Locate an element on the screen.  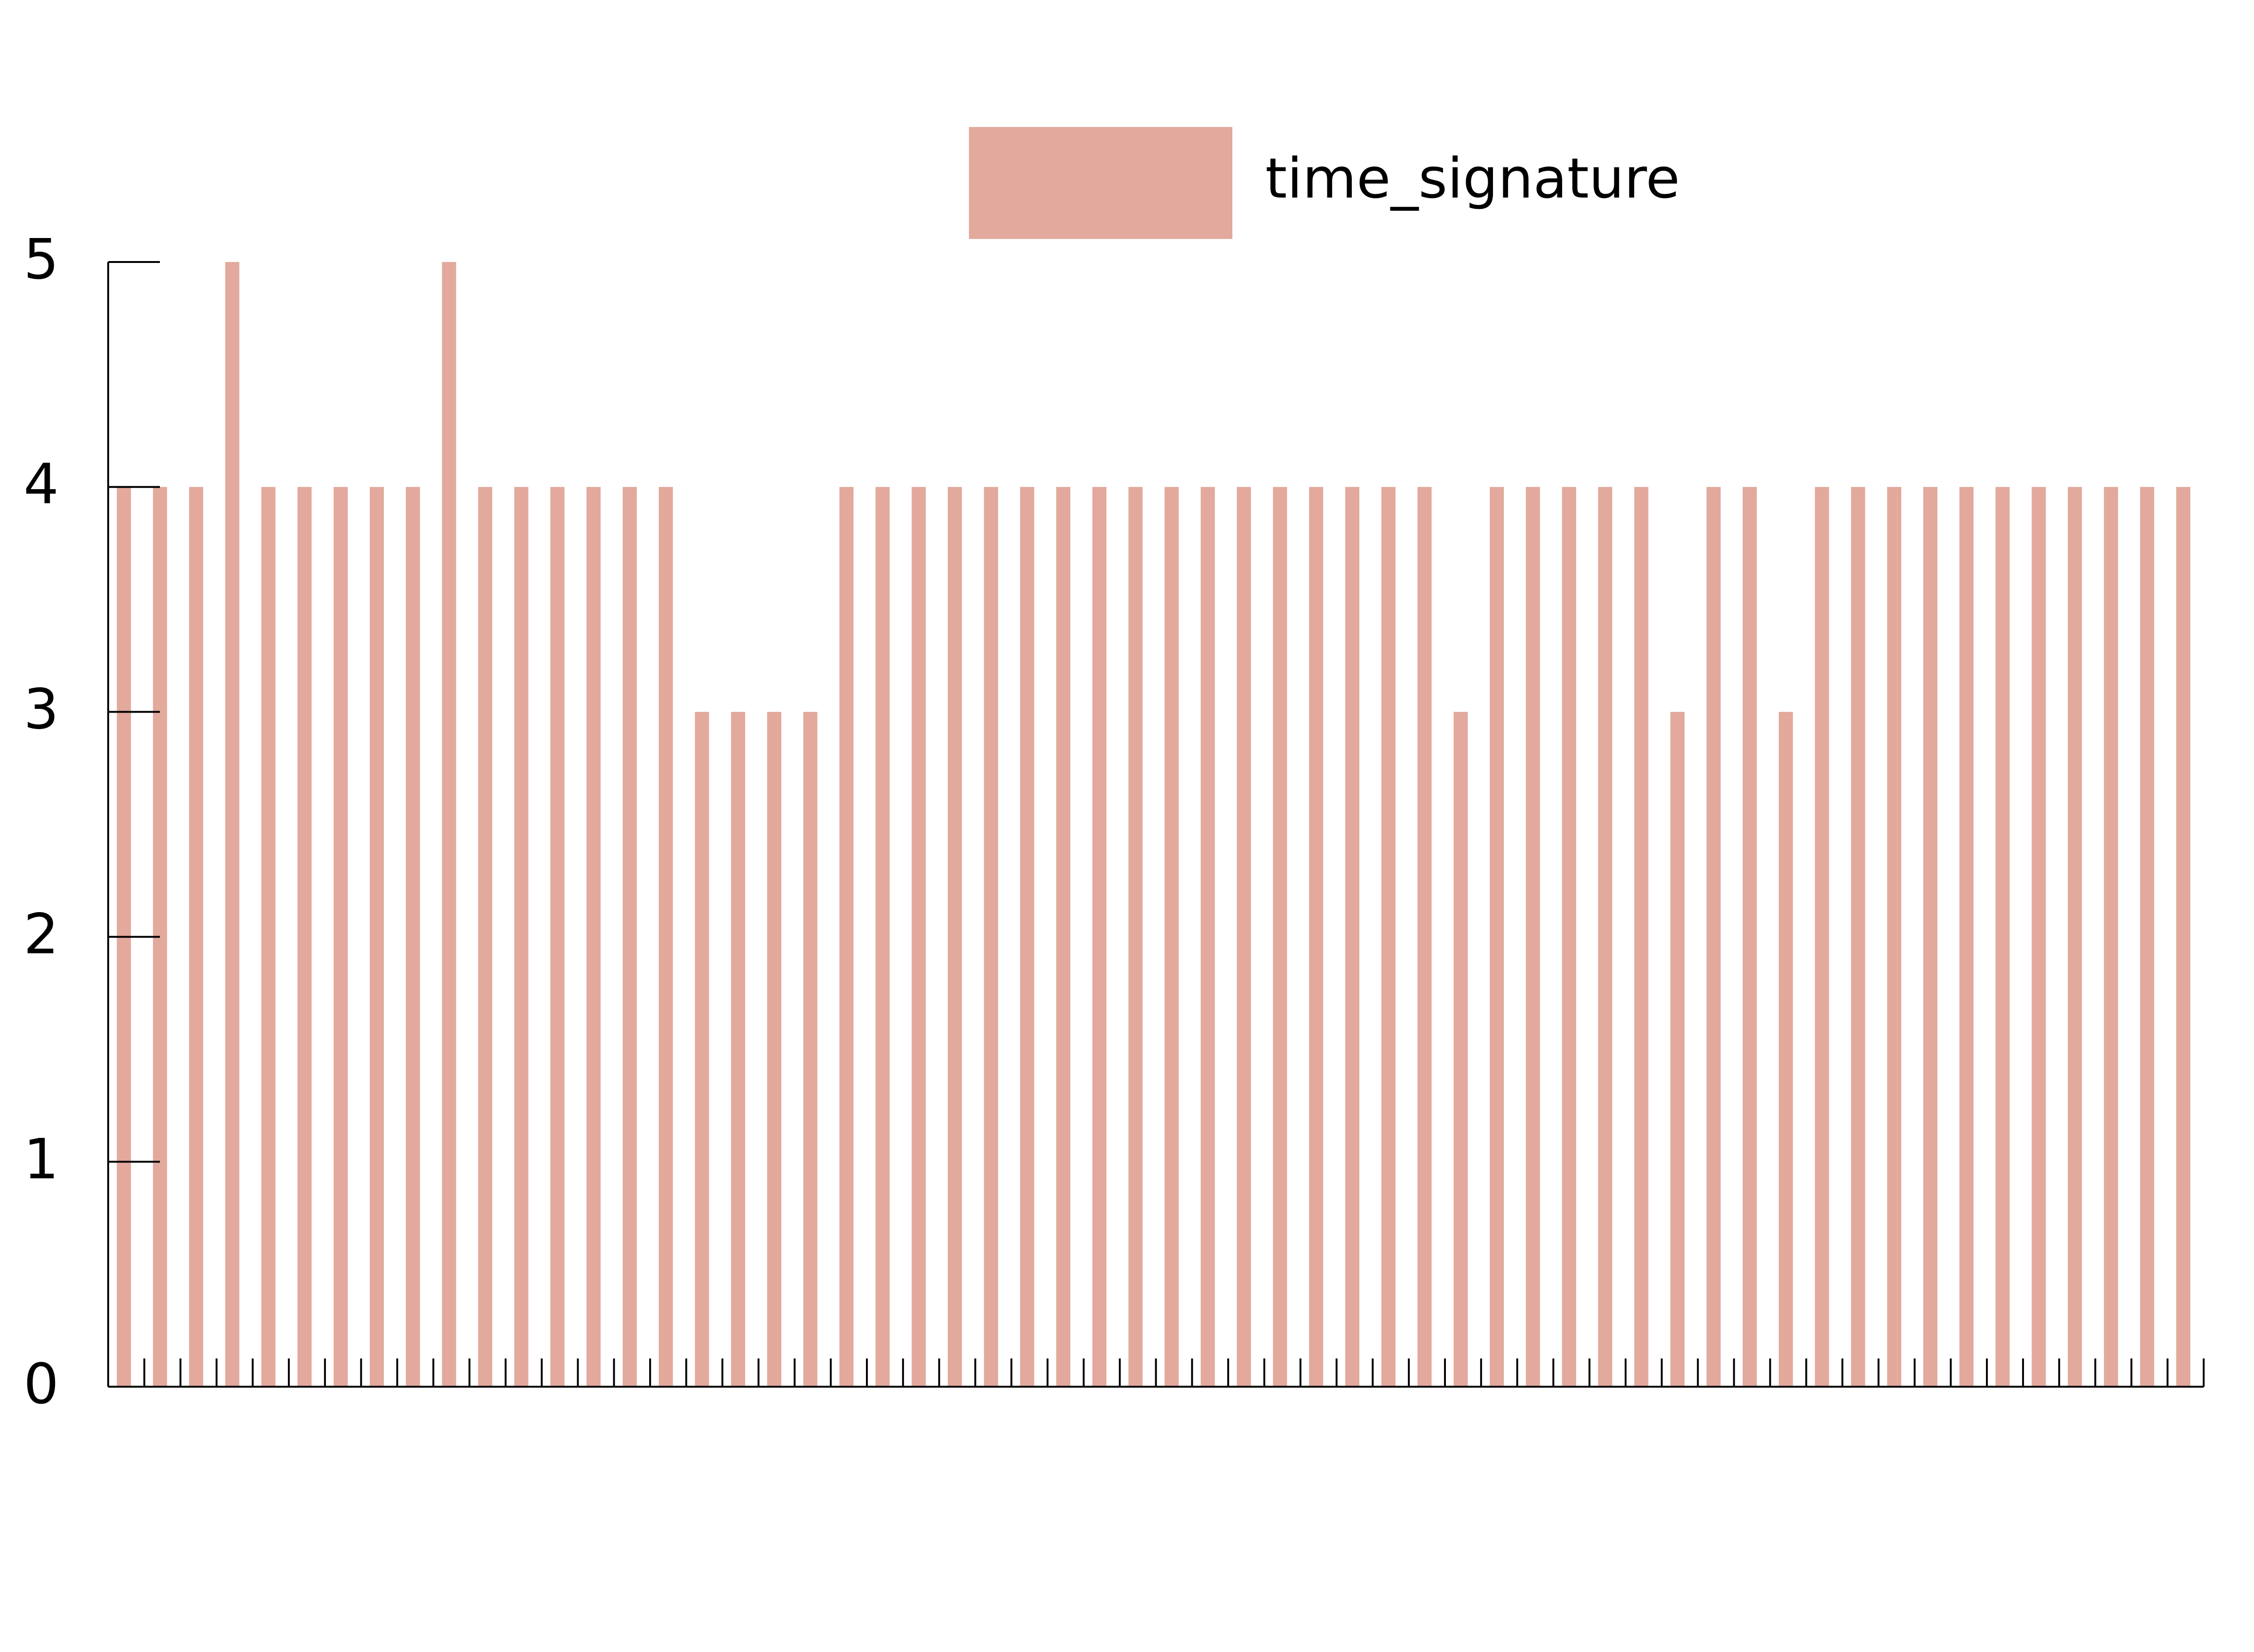
y-tick-label: 1 is located at coordinates (41, 1159).